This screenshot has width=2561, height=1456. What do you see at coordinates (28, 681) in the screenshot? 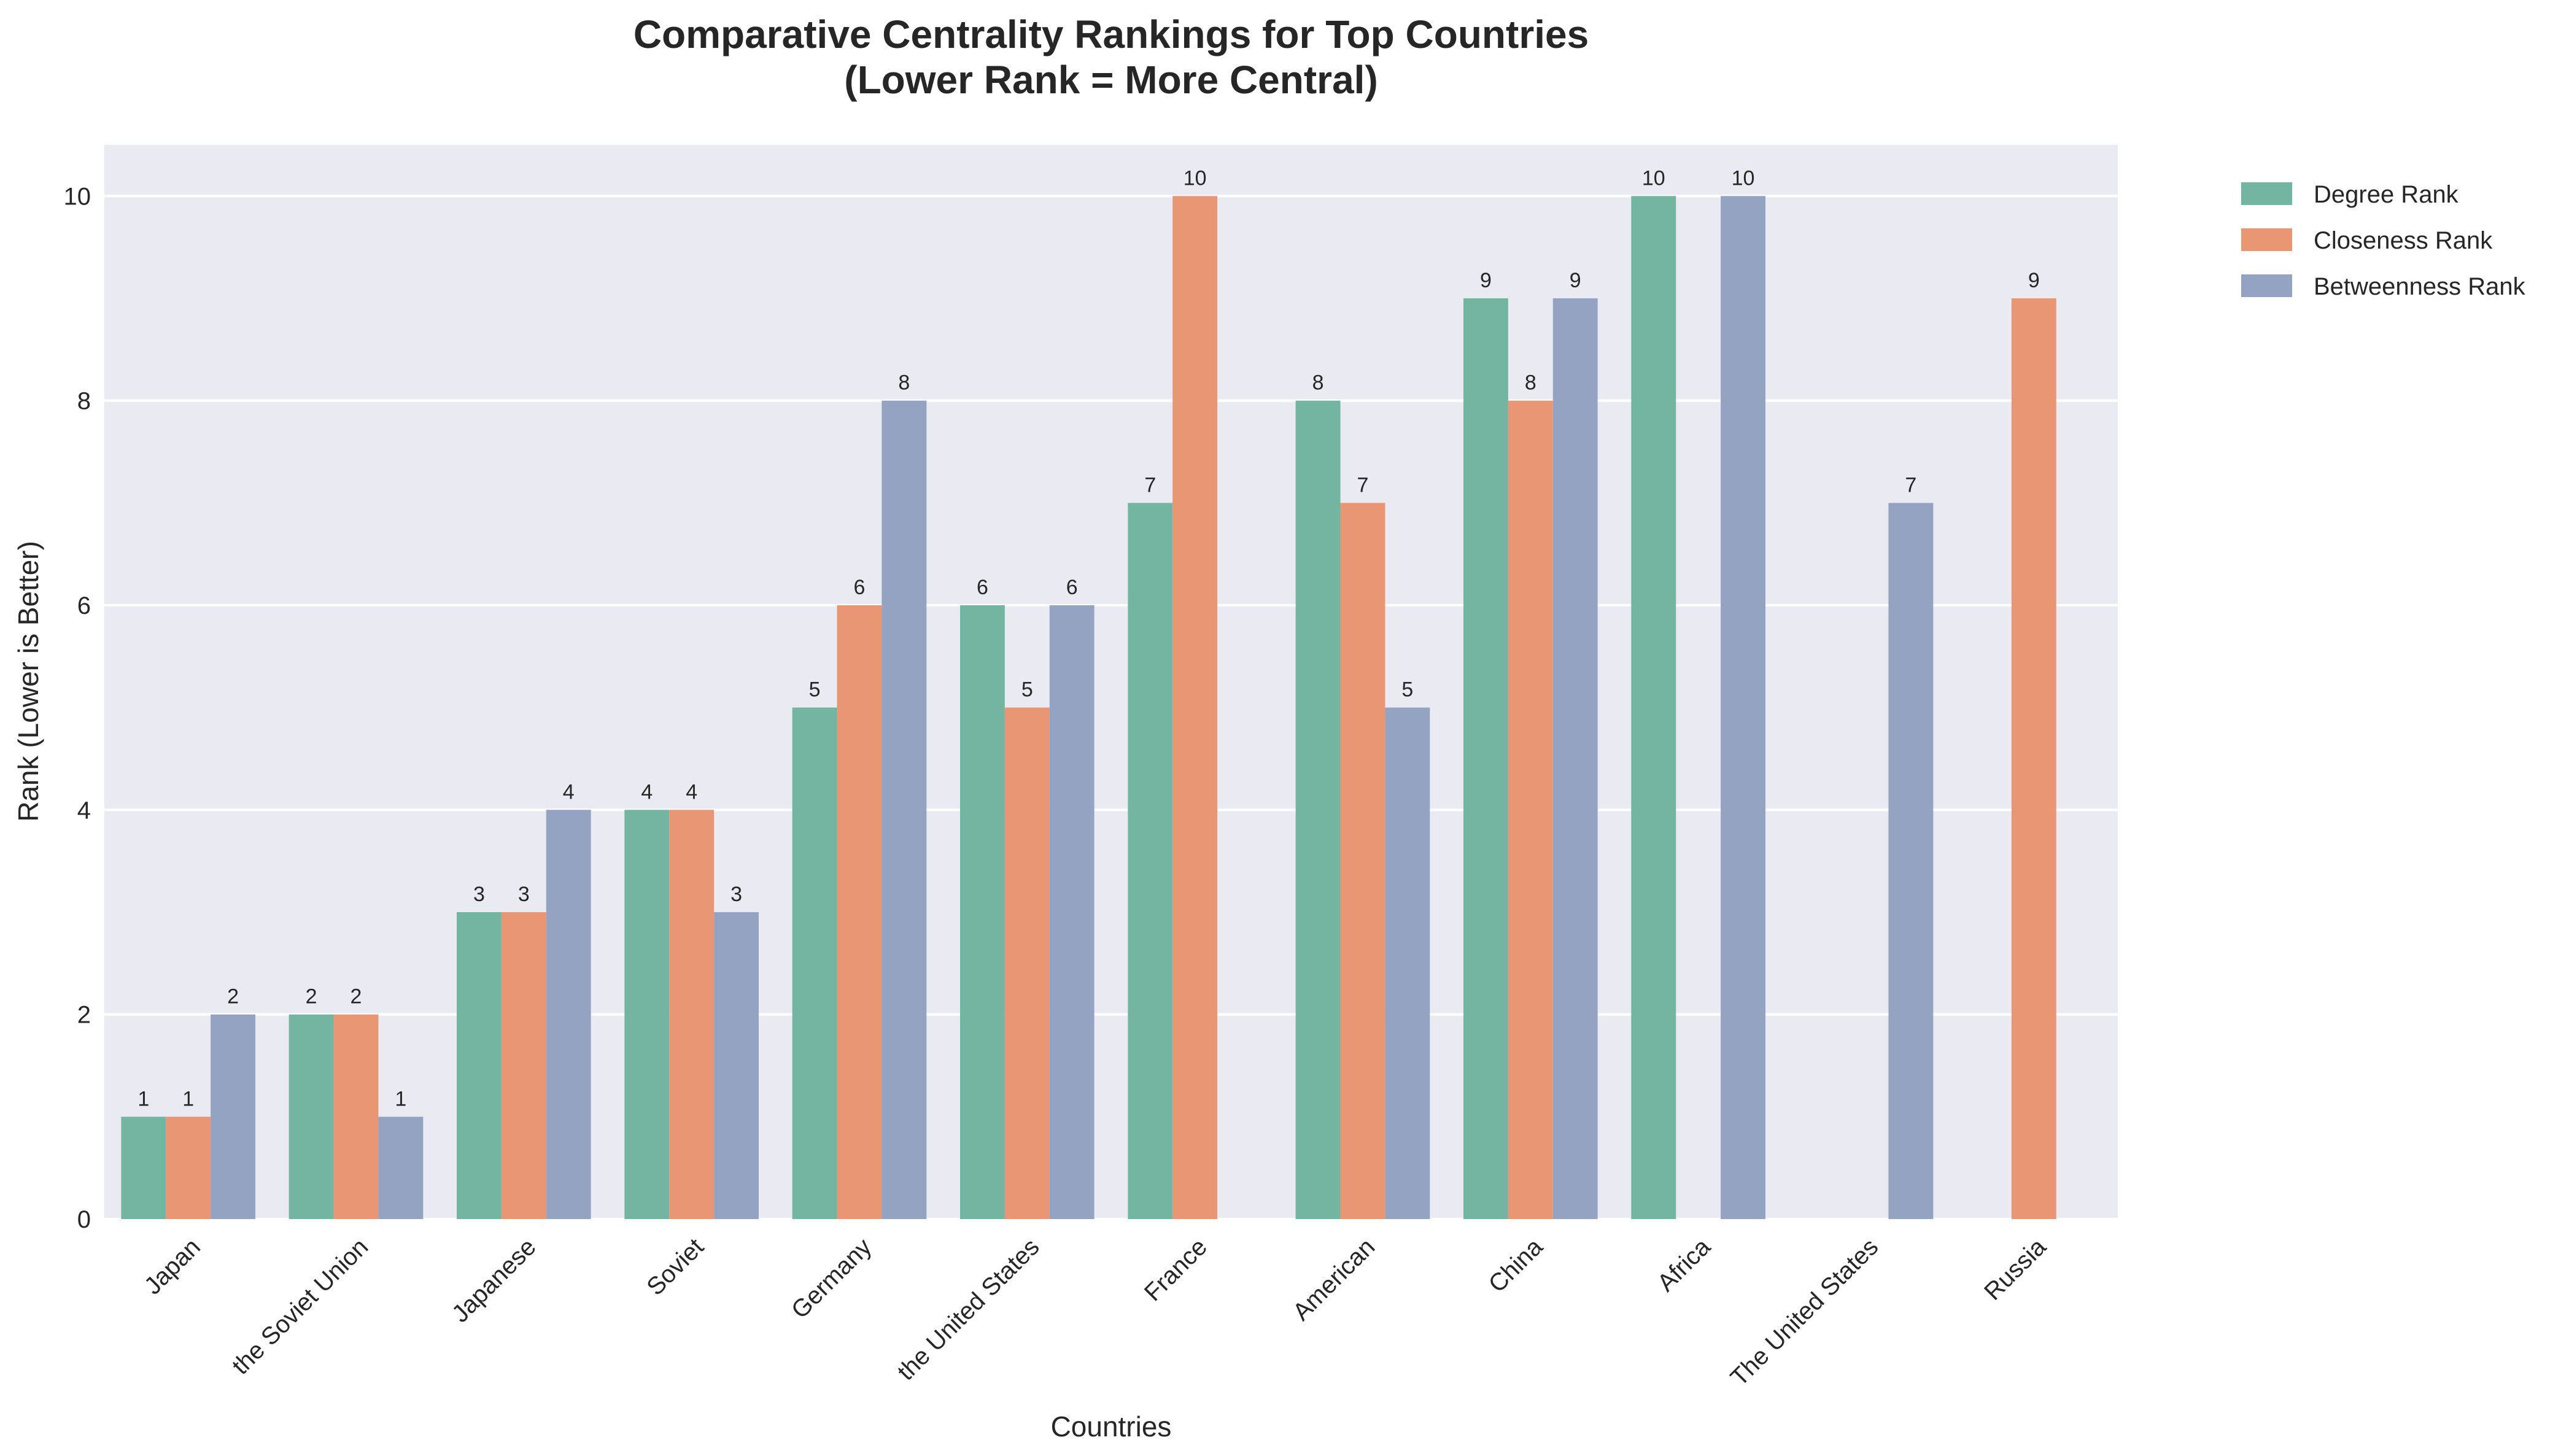
I see `y-axis-label: Rank (Lower is Better)` at bounding box center [28, 681].